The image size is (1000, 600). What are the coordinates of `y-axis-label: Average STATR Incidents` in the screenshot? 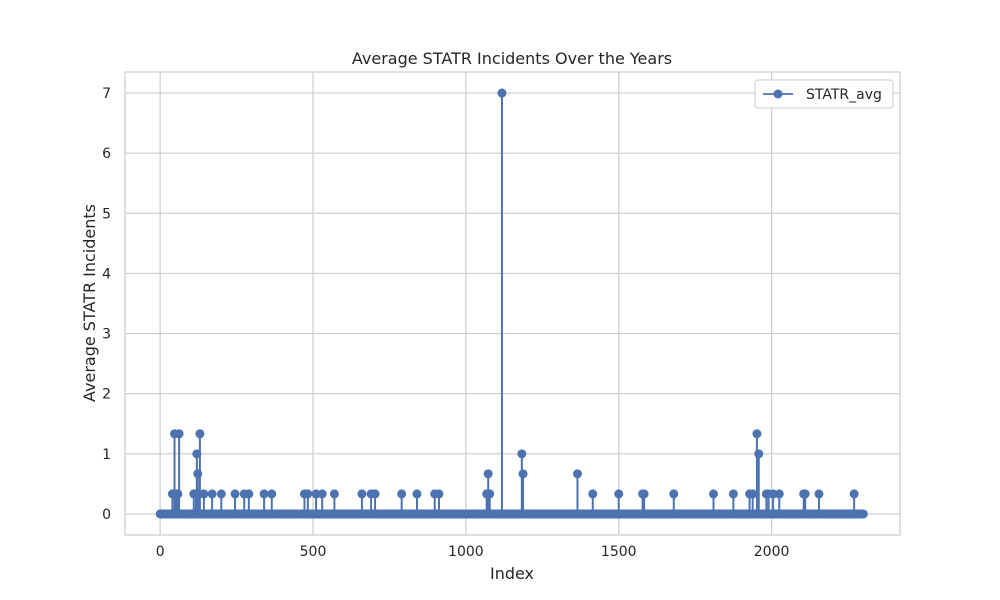 It's located at (89, 303).